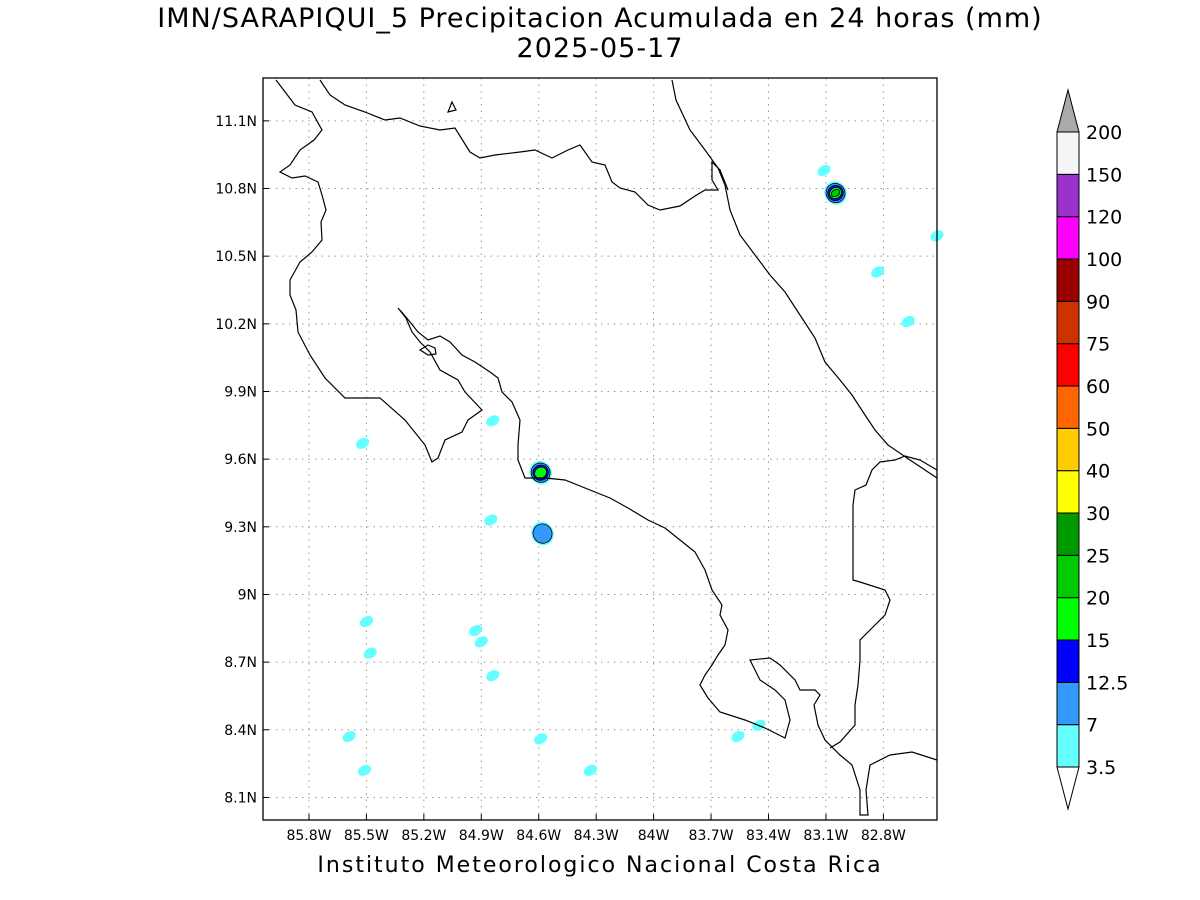 The width and height of the screenshot is (1200, 900). What do you see at coordinates (1104, 260) in the screenshot?
I see `colorbar-label: 100` at bounding box center [1104, 260].